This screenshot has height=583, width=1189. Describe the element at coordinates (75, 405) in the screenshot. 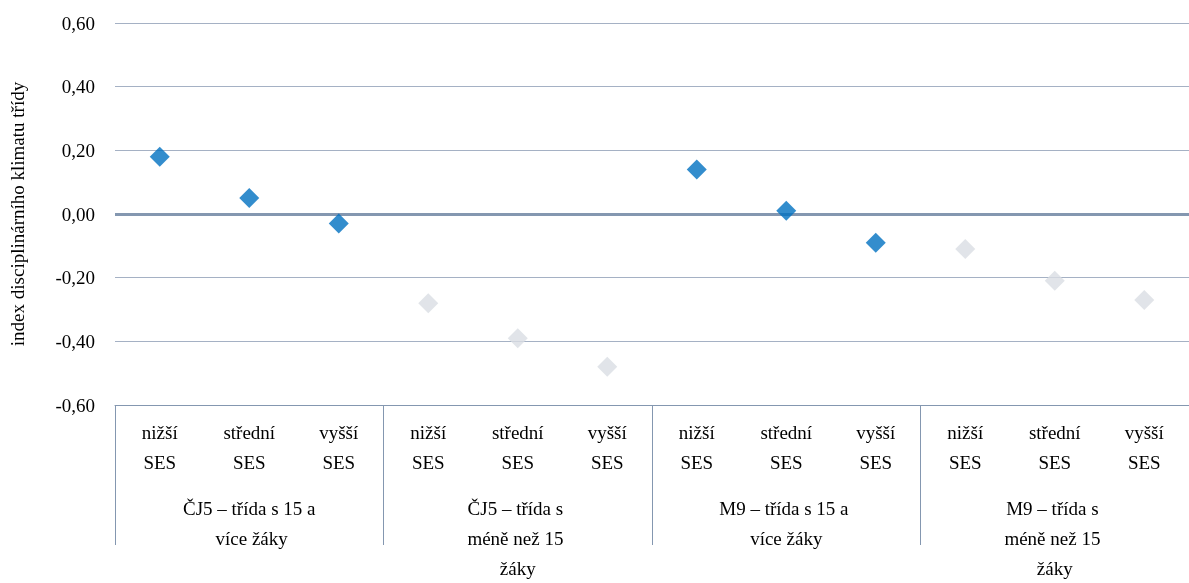

I see `y-tick-label: -0,60` at that location.